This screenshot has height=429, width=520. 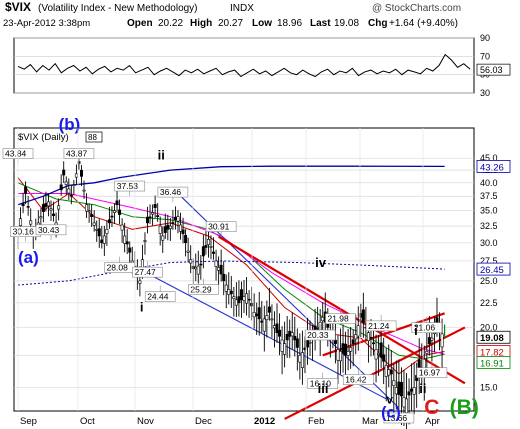 What do you see at coordinates (264, 421) in the screenshot?
I see `month-tick-label: 2012` at bounding box center [264, 421].